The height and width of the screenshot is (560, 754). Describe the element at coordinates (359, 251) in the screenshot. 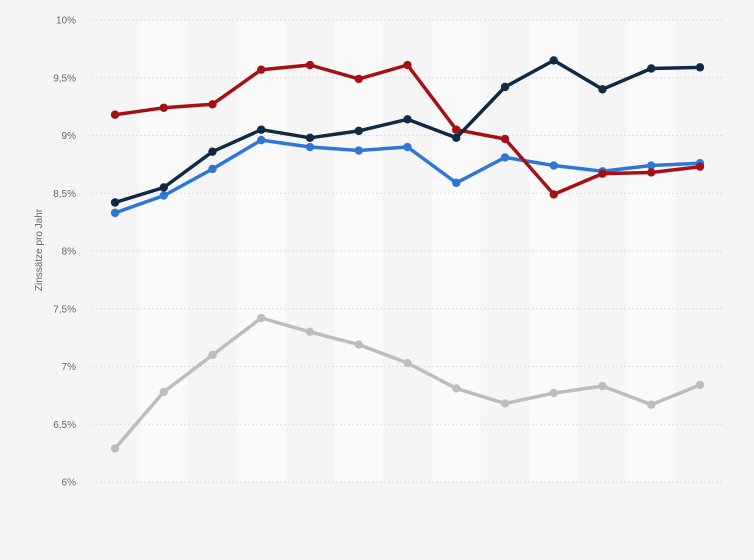

I see `column-band` at that location.